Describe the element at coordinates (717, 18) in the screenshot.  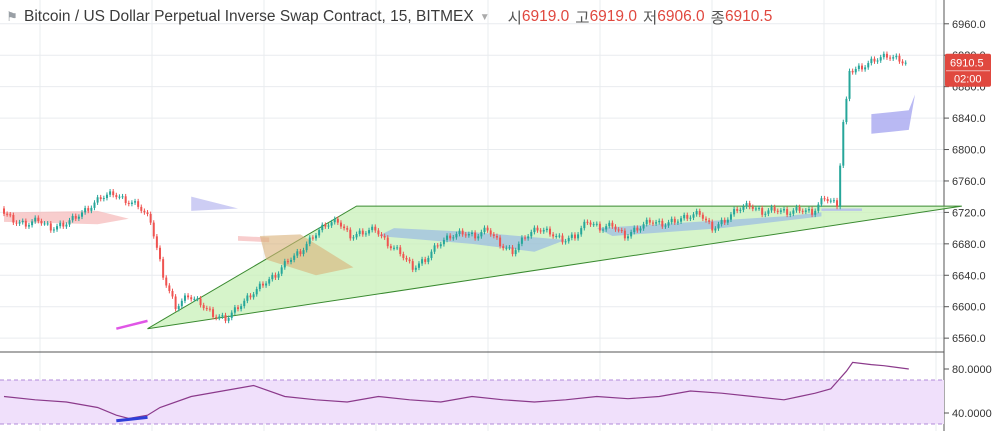
I see `ohlc-close-key: 종` at that location.